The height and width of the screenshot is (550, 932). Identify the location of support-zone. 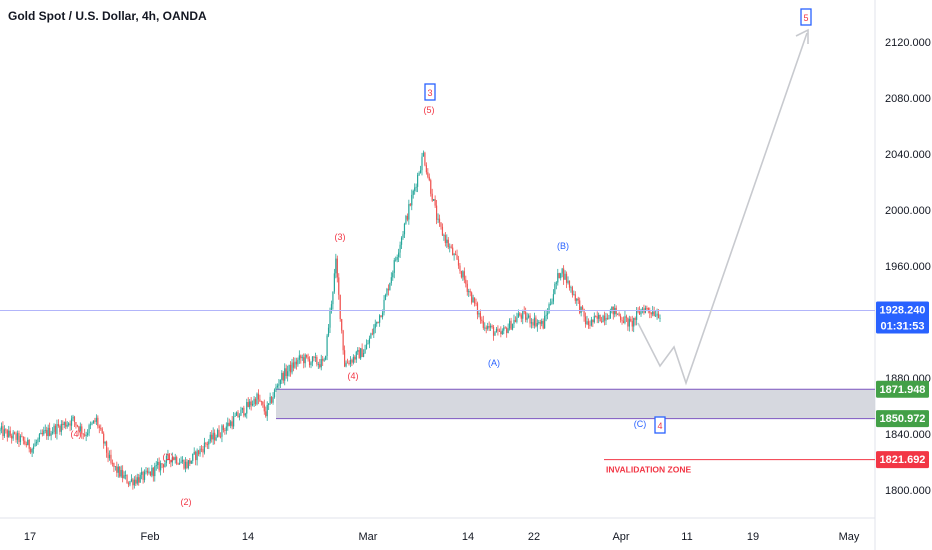
(575, 404).